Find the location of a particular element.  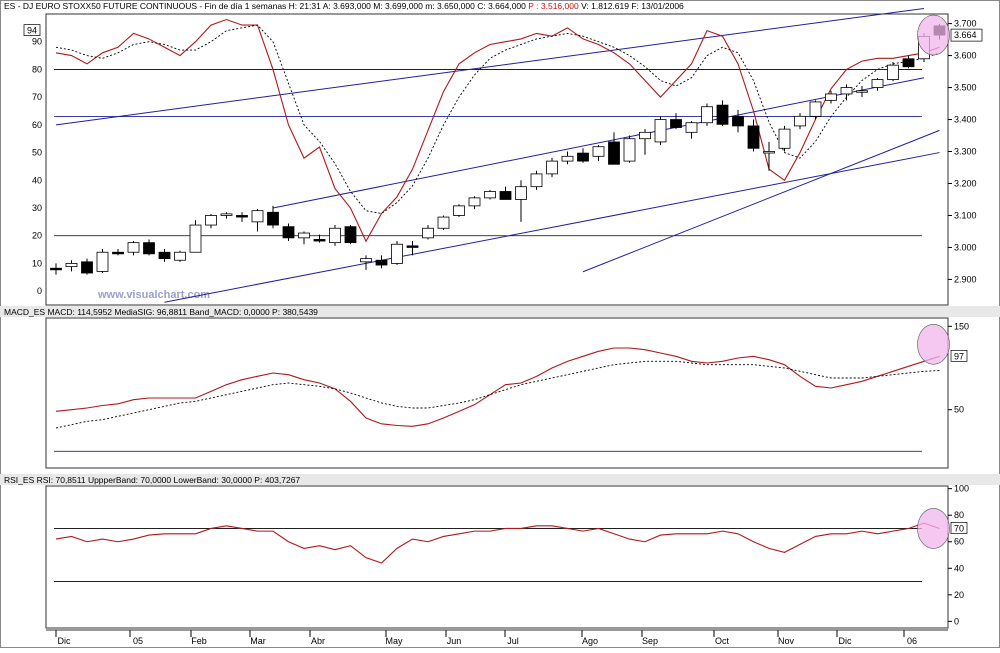

left-tick-label: 30 is located at coordinates (37, 208).